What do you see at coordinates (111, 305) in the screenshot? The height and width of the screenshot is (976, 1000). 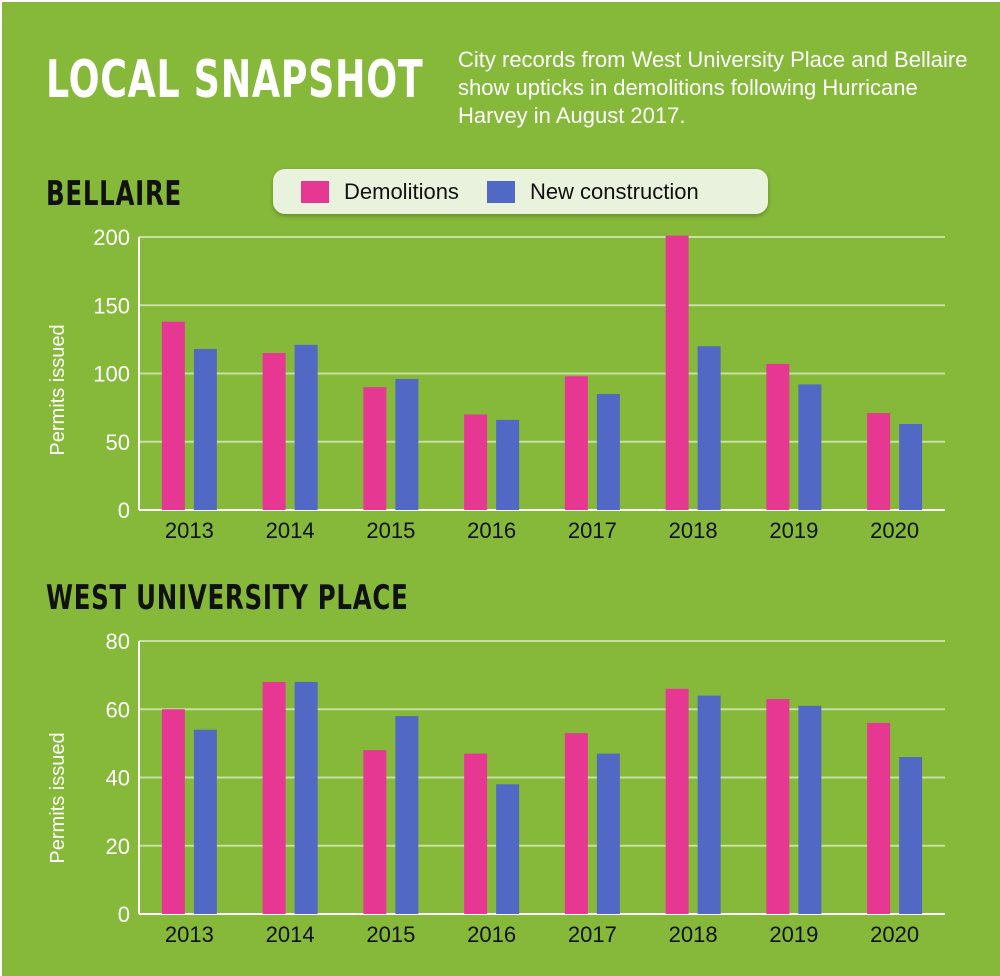 I see `y-tick-label: 150` at bounding box center [111, 305].